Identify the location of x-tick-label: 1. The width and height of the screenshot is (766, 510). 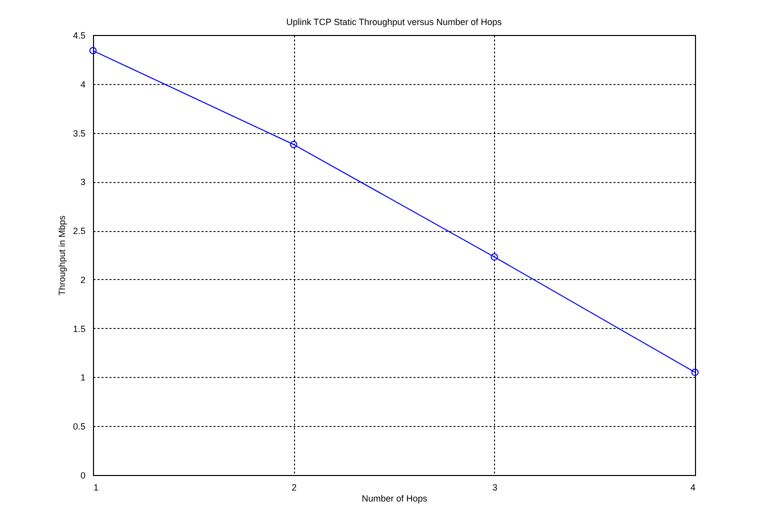
(96, 487).